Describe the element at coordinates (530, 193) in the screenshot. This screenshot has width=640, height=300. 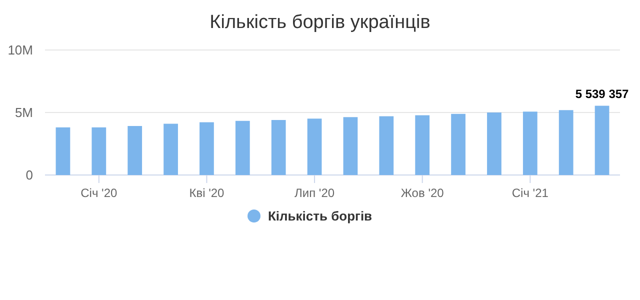
I see `x-tick-label: Січ '21` at that location.